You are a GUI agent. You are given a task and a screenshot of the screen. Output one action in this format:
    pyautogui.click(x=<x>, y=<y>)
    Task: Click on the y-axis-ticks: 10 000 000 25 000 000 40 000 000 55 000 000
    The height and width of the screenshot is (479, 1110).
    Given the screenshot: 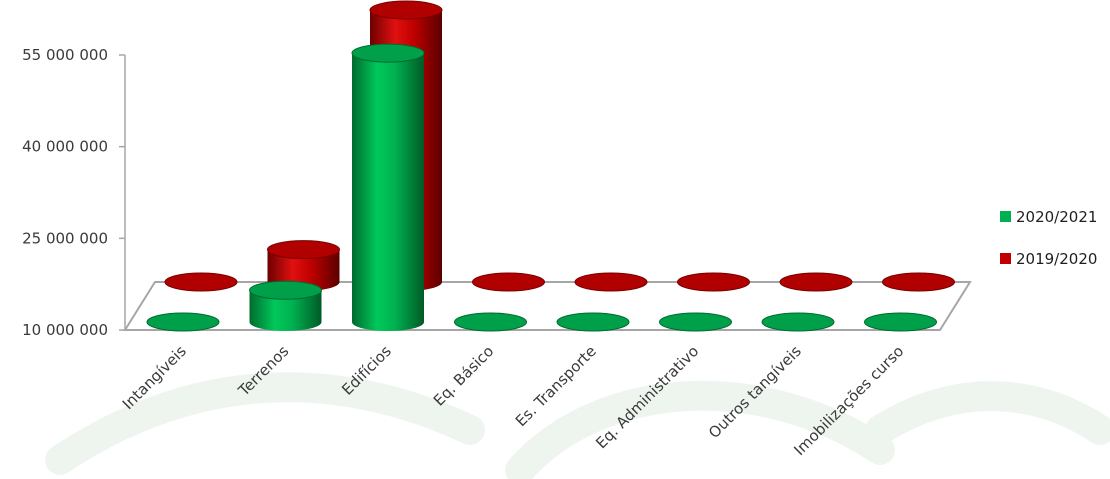 What is the action you would take?
    pyautogui.click(x=73, y=192)
    